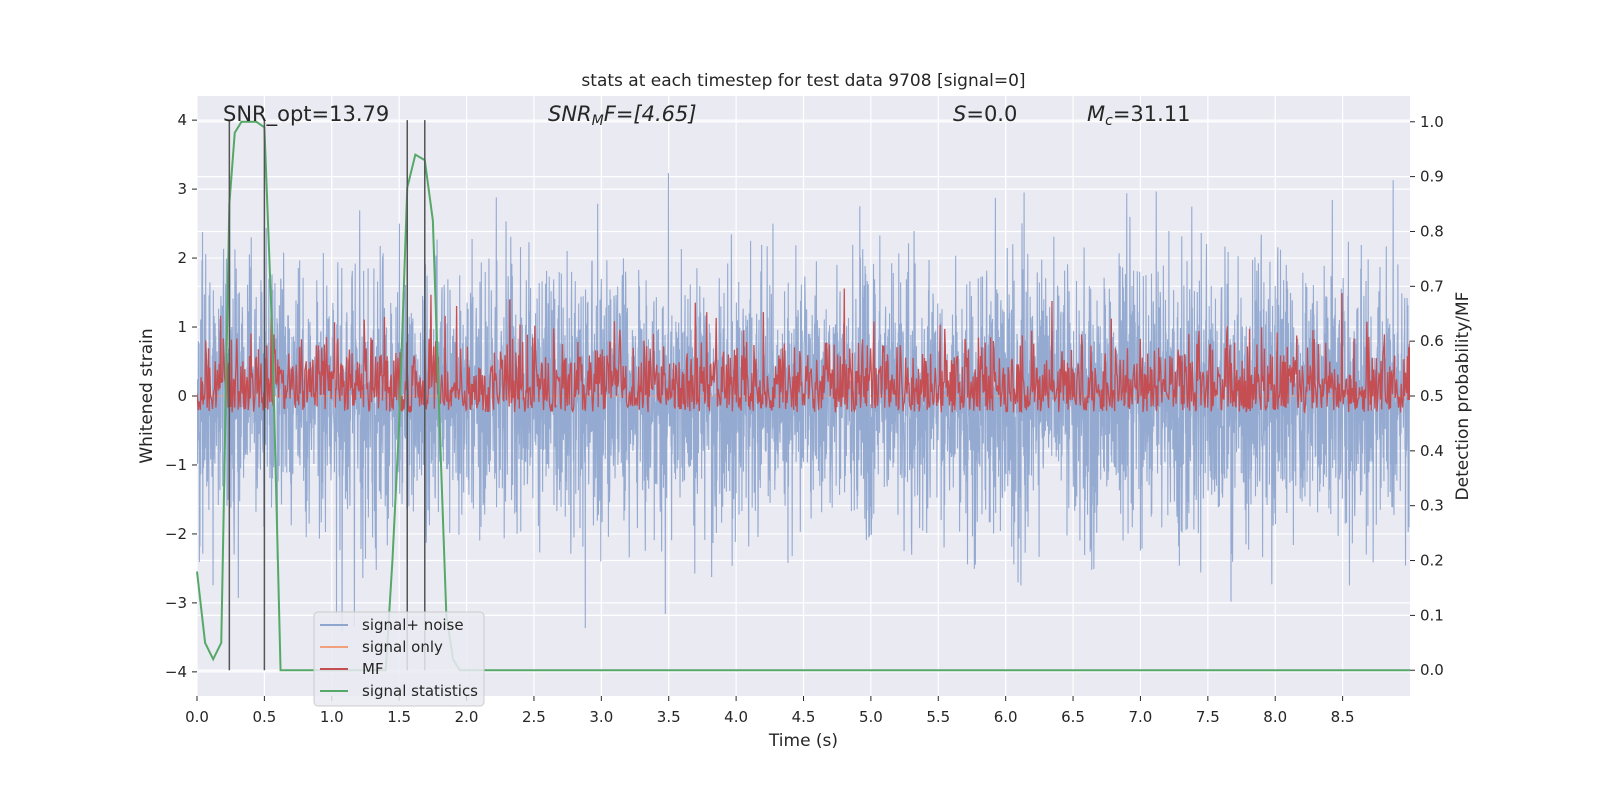  What do you see at coordinates (1463, 396) in the screenshot?
I see `y-axis-right-label: Detection probability/MF` at bounding box center [1463, 396].